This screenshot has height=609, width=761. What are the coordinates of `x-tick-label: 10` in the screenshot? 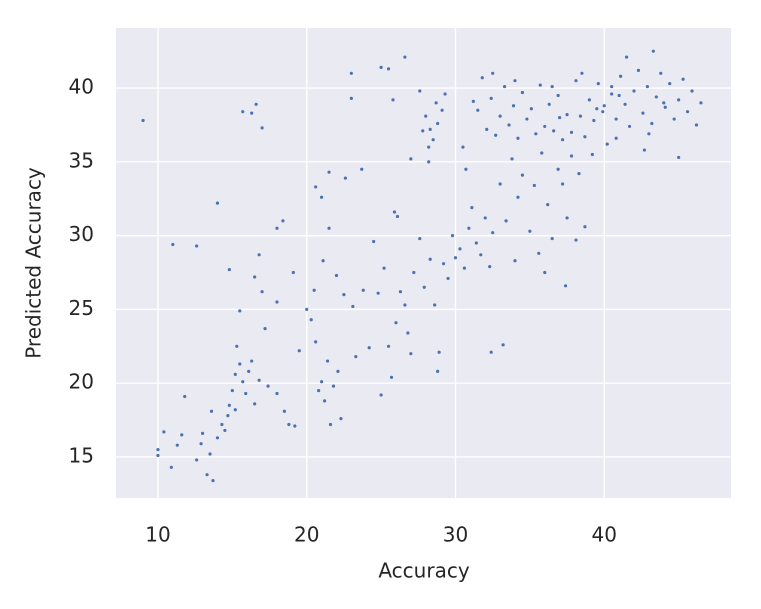 It's located at (157, 535).